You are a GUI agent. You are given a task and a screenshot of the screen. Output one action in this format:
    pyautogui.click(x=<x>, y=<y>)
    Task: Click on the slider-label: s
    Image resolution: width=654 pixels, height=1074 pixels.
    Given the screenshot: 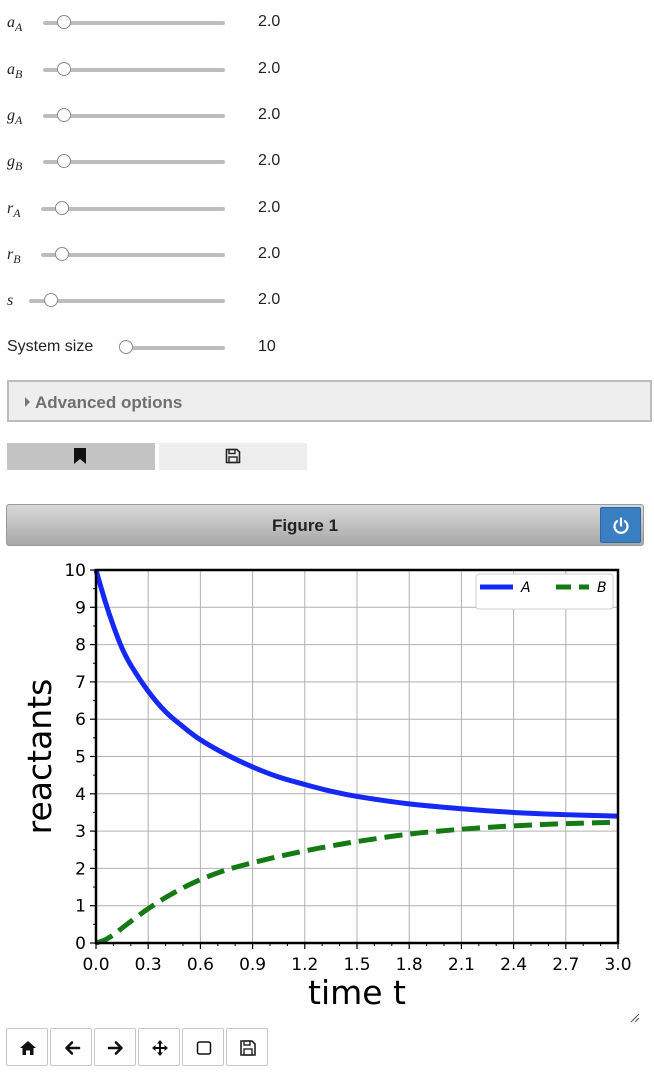 What is the action you would take?
    pyautogui.click(x=10, y=300)
    